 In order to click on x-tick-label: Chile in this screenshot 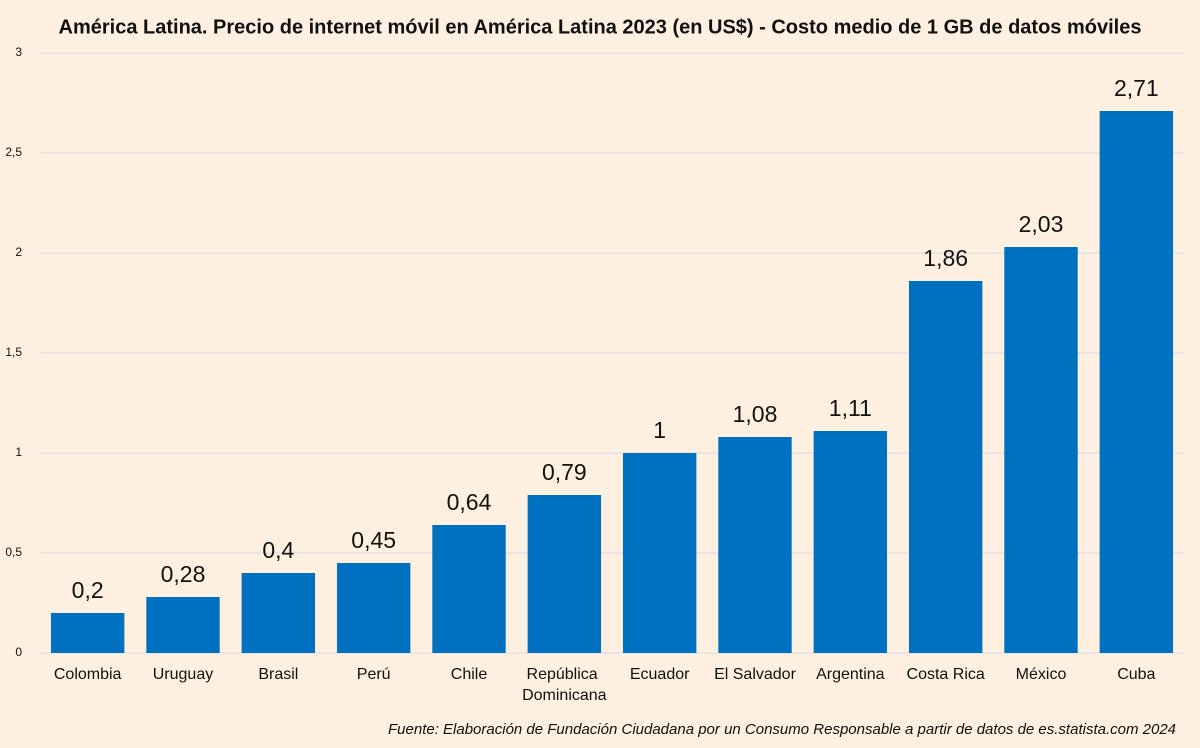, I will do `click(469, 674)`.